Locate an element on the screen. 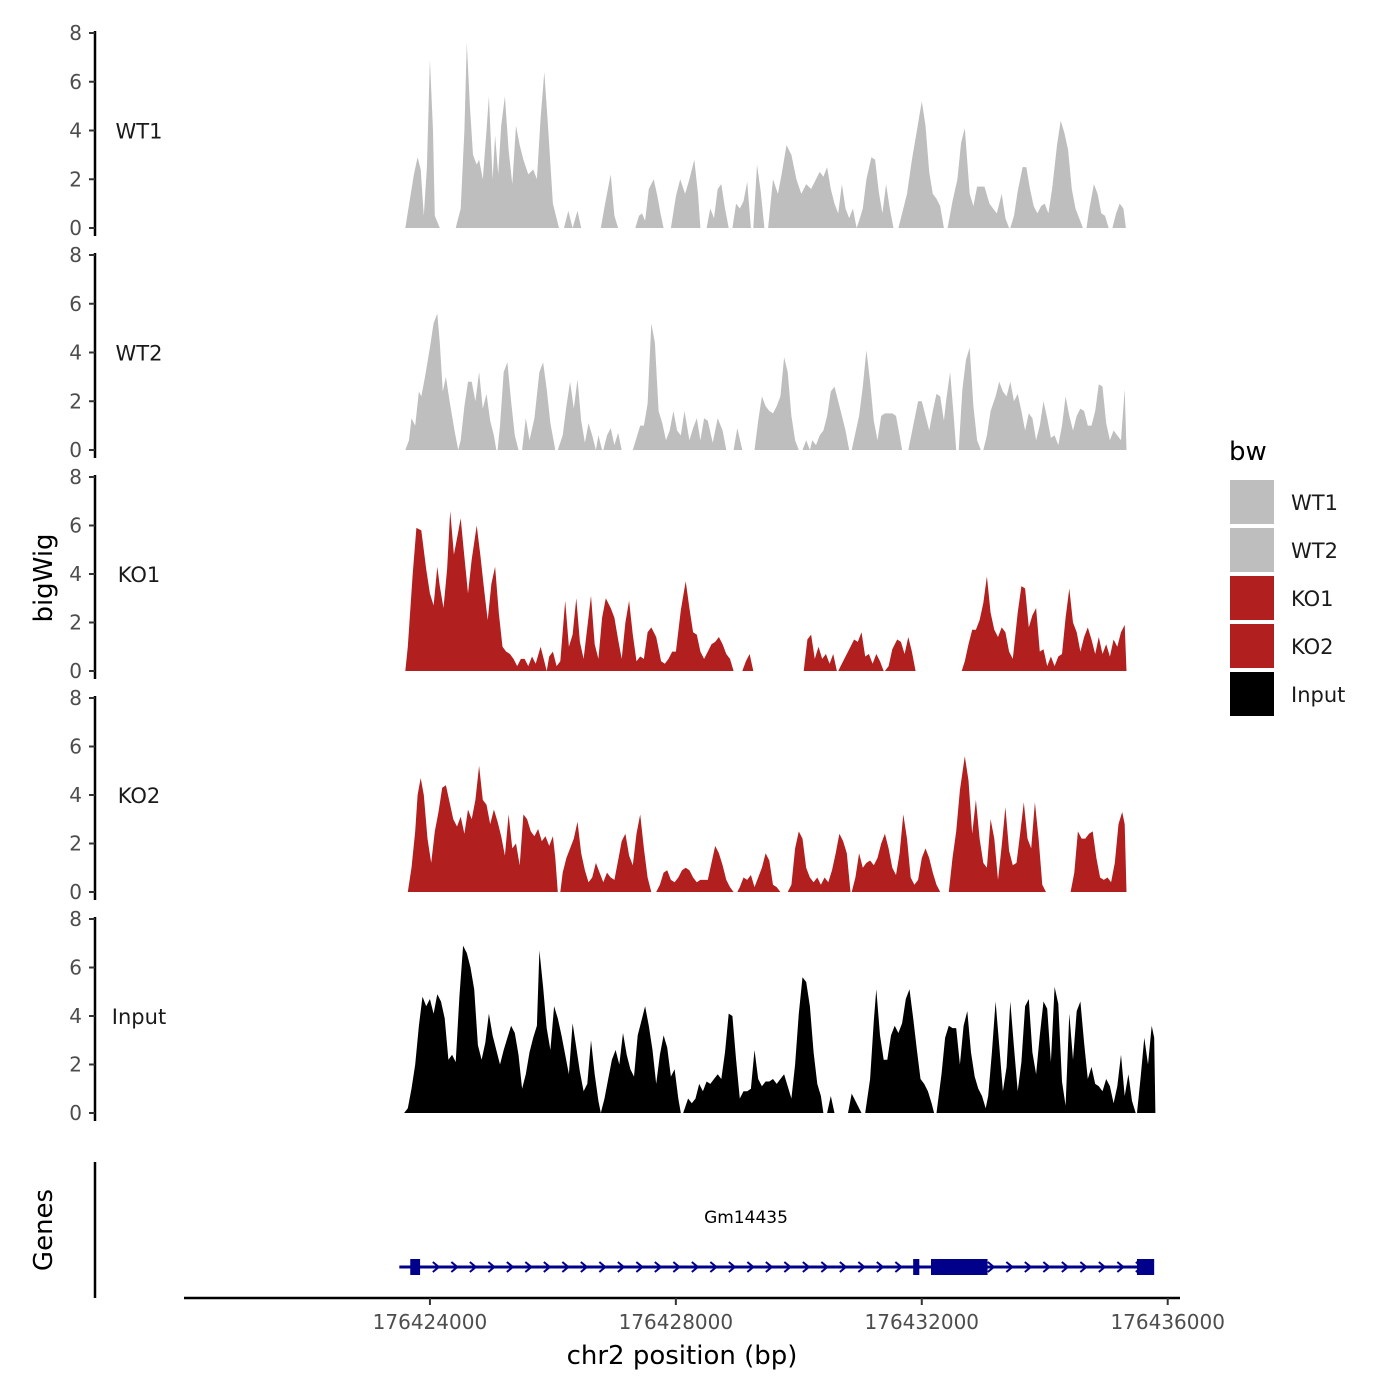  genes-panel: Gm14435 is located at coordinates (624, 1230).